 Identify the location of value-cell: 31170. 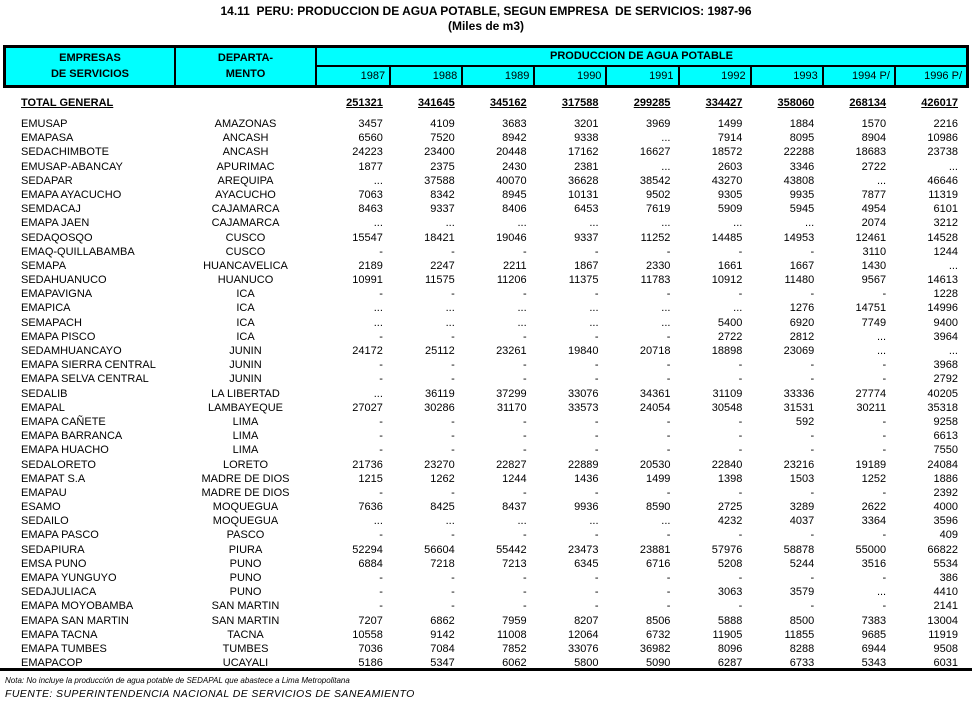
(511, 407).